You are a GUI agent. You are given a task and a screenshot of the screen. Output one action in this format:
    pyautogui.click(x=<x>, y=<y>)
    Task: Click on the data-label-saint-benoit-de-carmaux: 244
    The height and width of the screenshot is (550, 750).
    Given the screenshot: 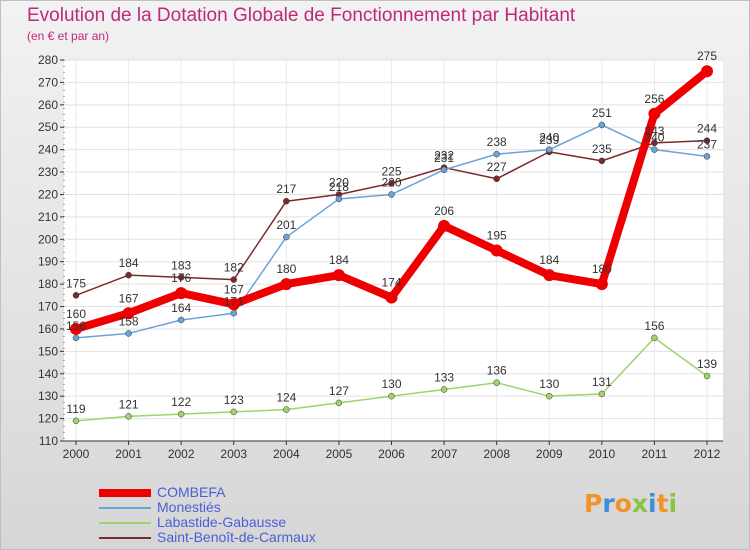 What is the action you would take?
    pyautogui.click(x=707, y=129)
    